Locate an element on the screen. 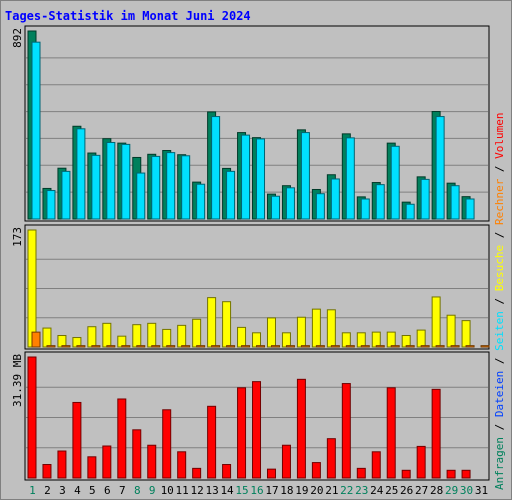  x-tick-label: 2 is located at coordinates (47, 490).